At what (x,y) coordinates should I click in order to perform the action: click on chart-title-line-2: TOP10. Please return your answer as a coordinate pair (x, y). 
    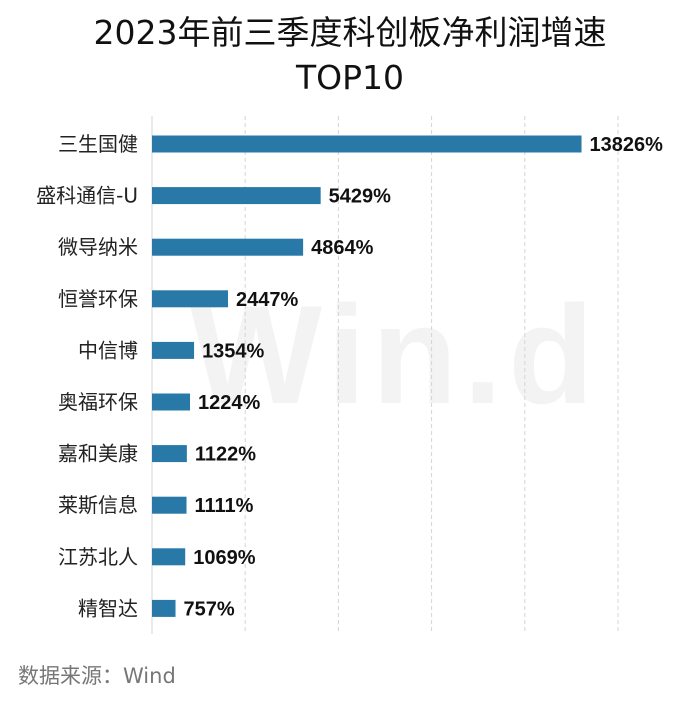
    Looking at the image, I should click on (350, 77).